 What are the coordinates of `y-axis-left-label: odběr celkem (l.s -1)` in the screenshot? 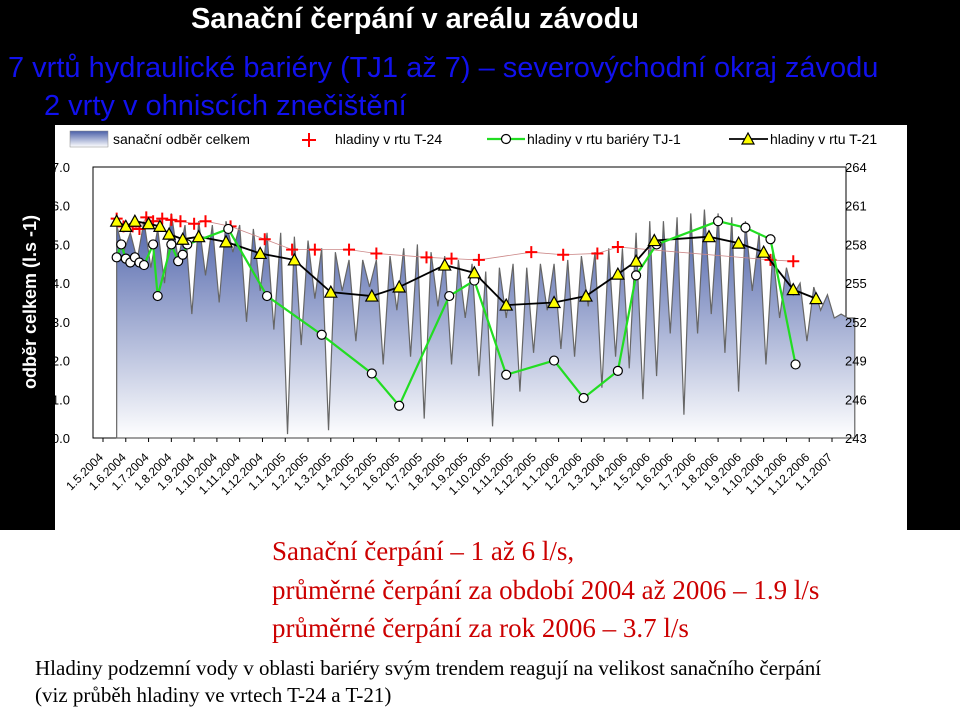 It's located at (30, 302).